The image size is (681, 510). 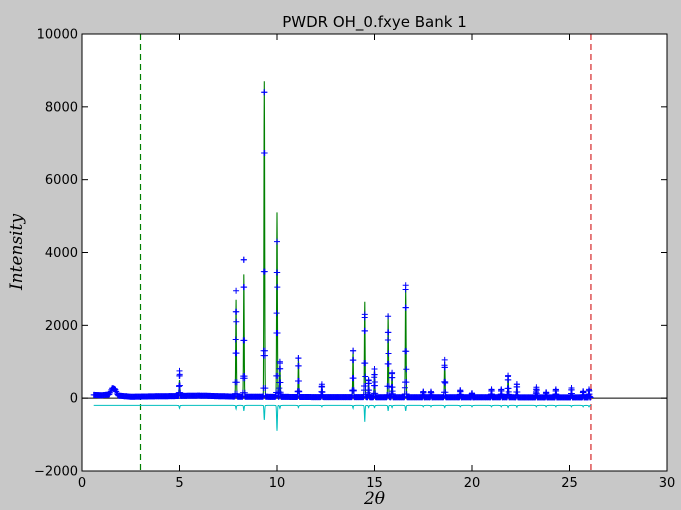 What do you see at coordinates (342, 417) in the screenshot?
I see `difference-series-line` at bounding box center [342, 417].